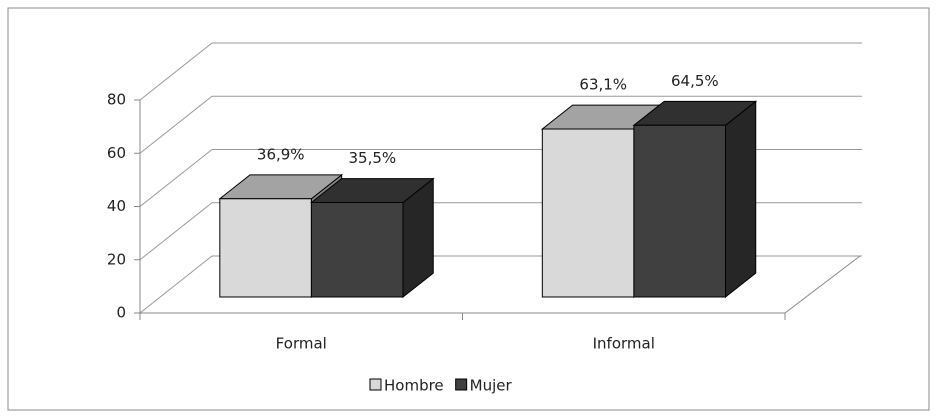  Describe the element at coordinates (121, 313) in the screenshot. I see `y-tick-label: 0` at that location.